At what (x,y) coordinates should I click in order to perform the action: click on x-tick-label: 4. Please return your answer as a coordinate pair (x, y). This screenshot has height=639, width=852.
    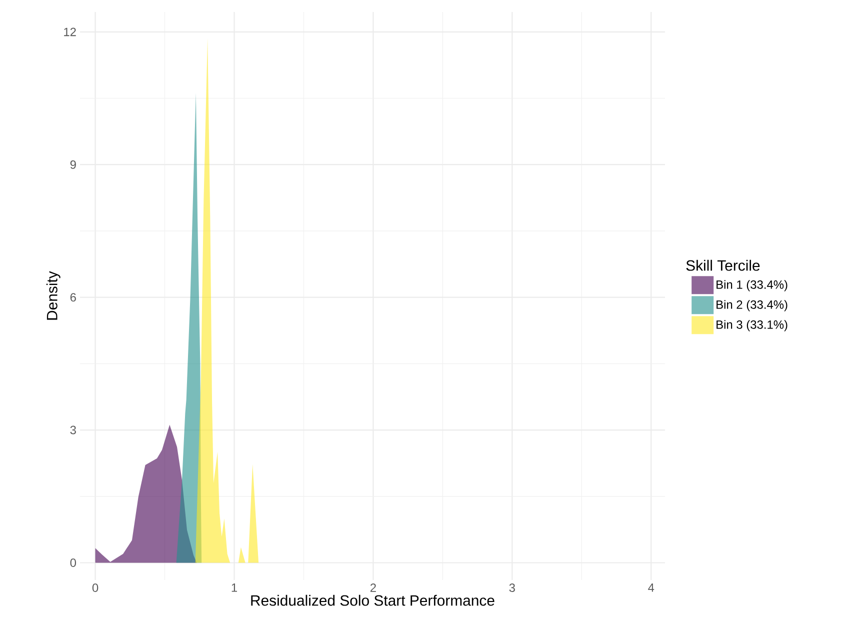
    Looking at the image, I should click on (651, 588).